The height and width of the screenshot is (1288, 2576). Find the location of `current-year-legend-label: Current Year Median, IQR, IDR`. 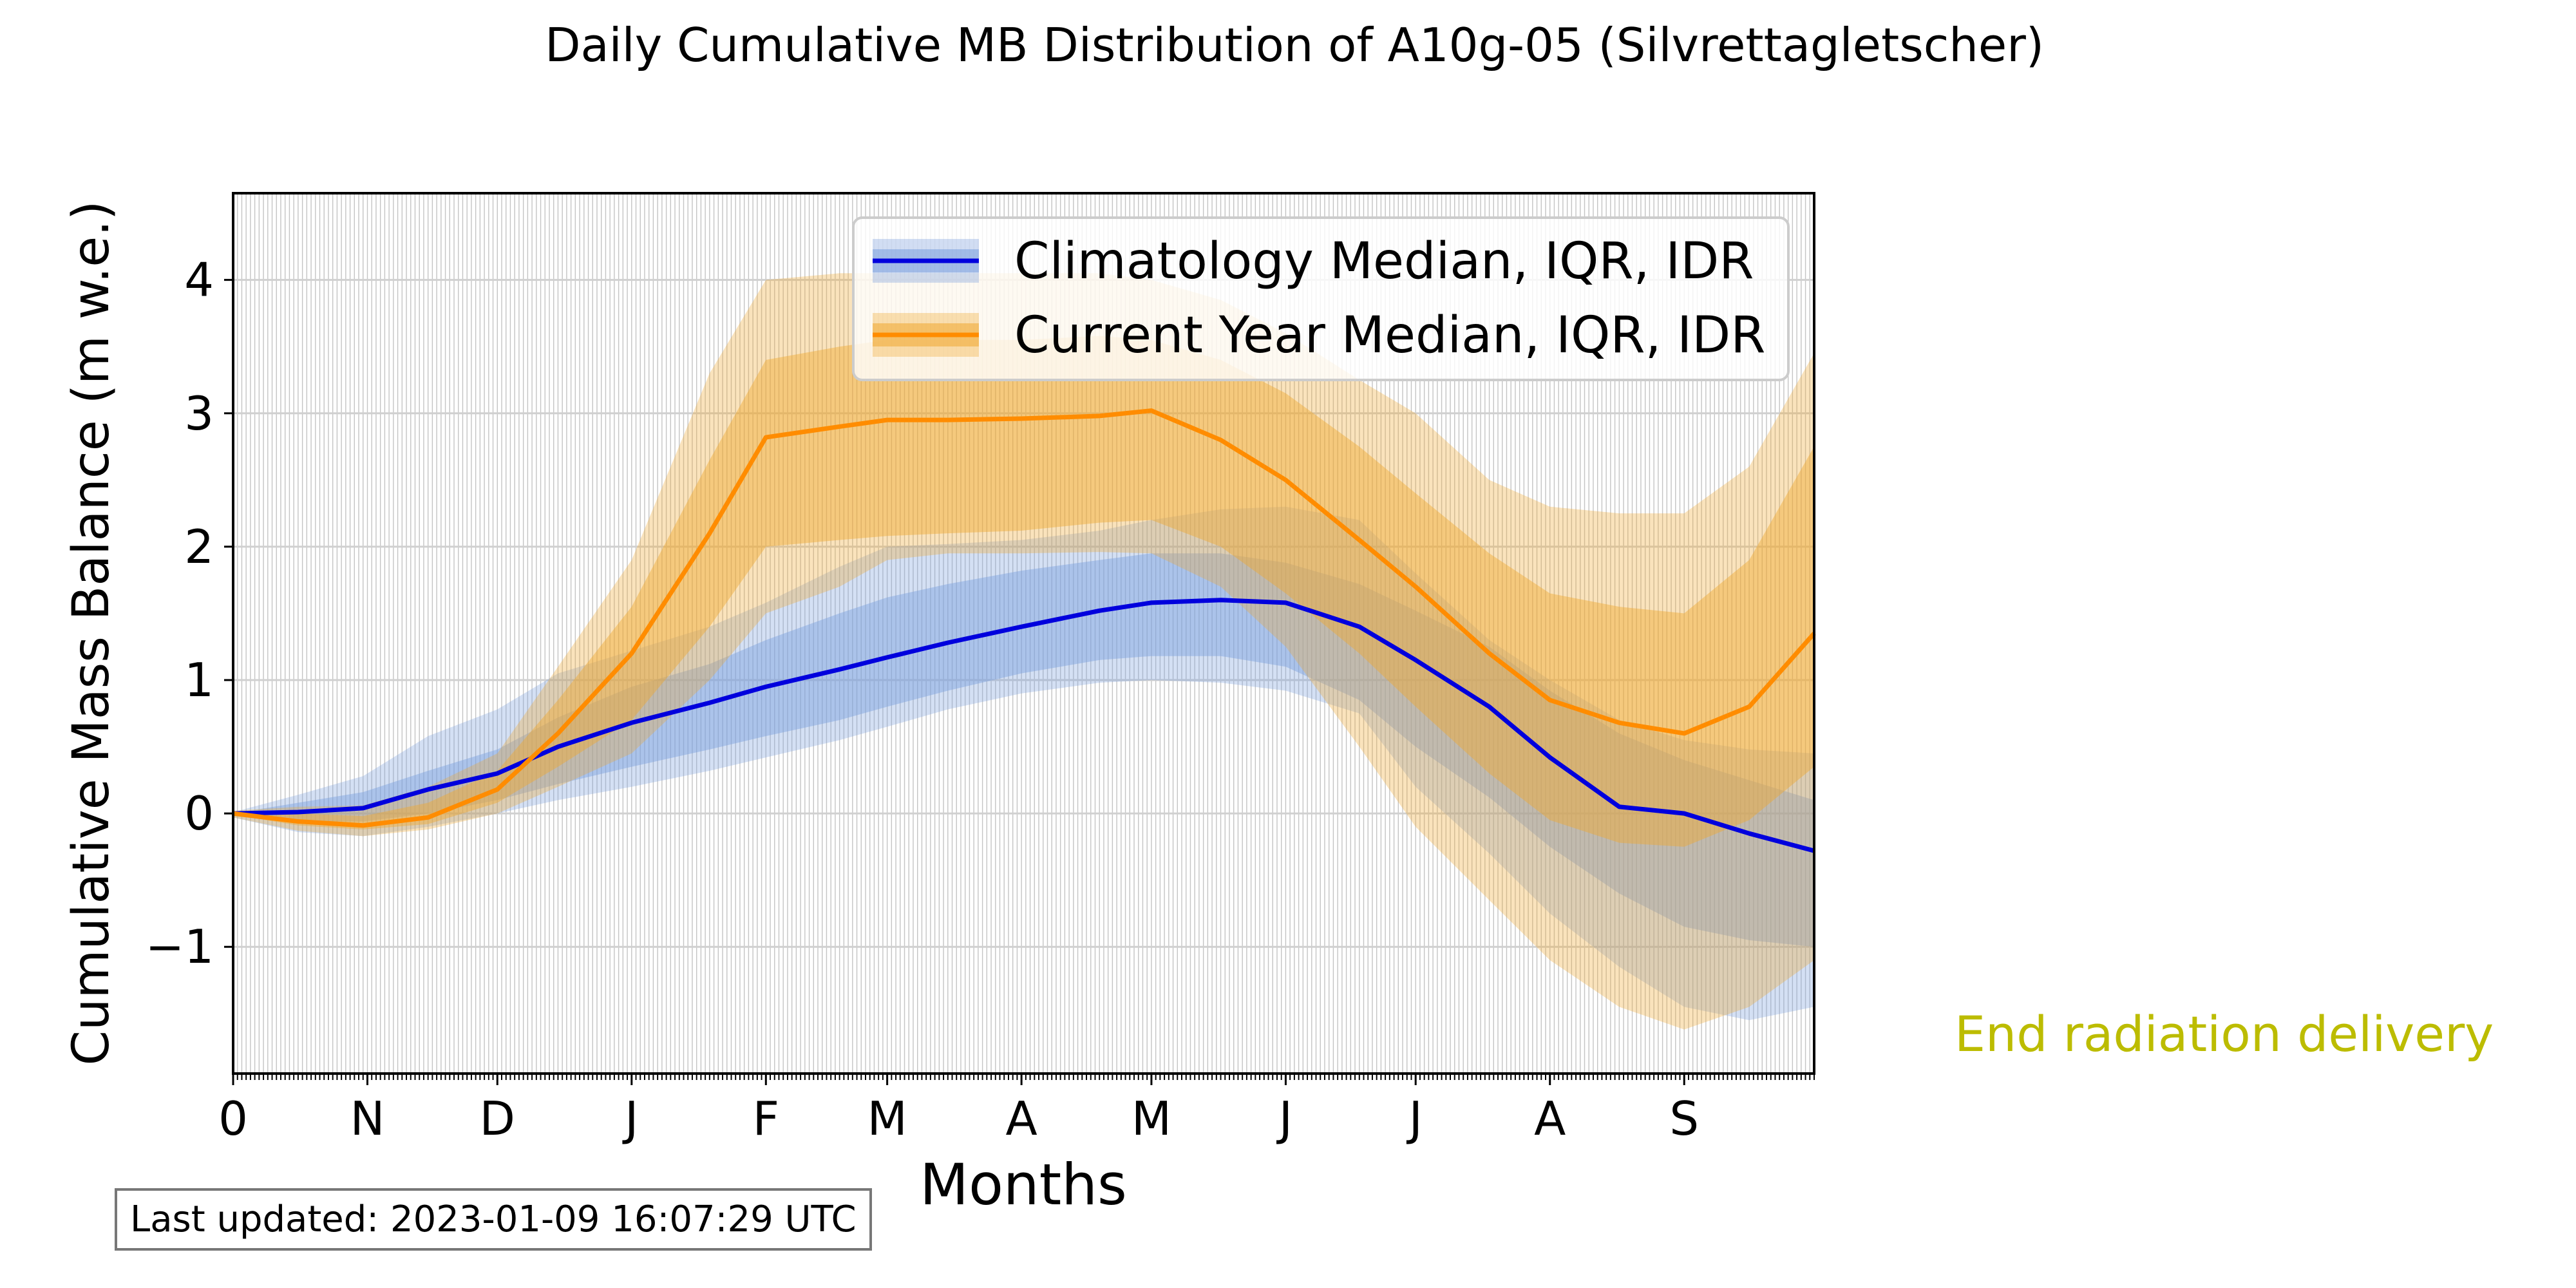

current-year-legend-label: Current Year Median, IQR, IDR is located at coordinates (1389, 336).